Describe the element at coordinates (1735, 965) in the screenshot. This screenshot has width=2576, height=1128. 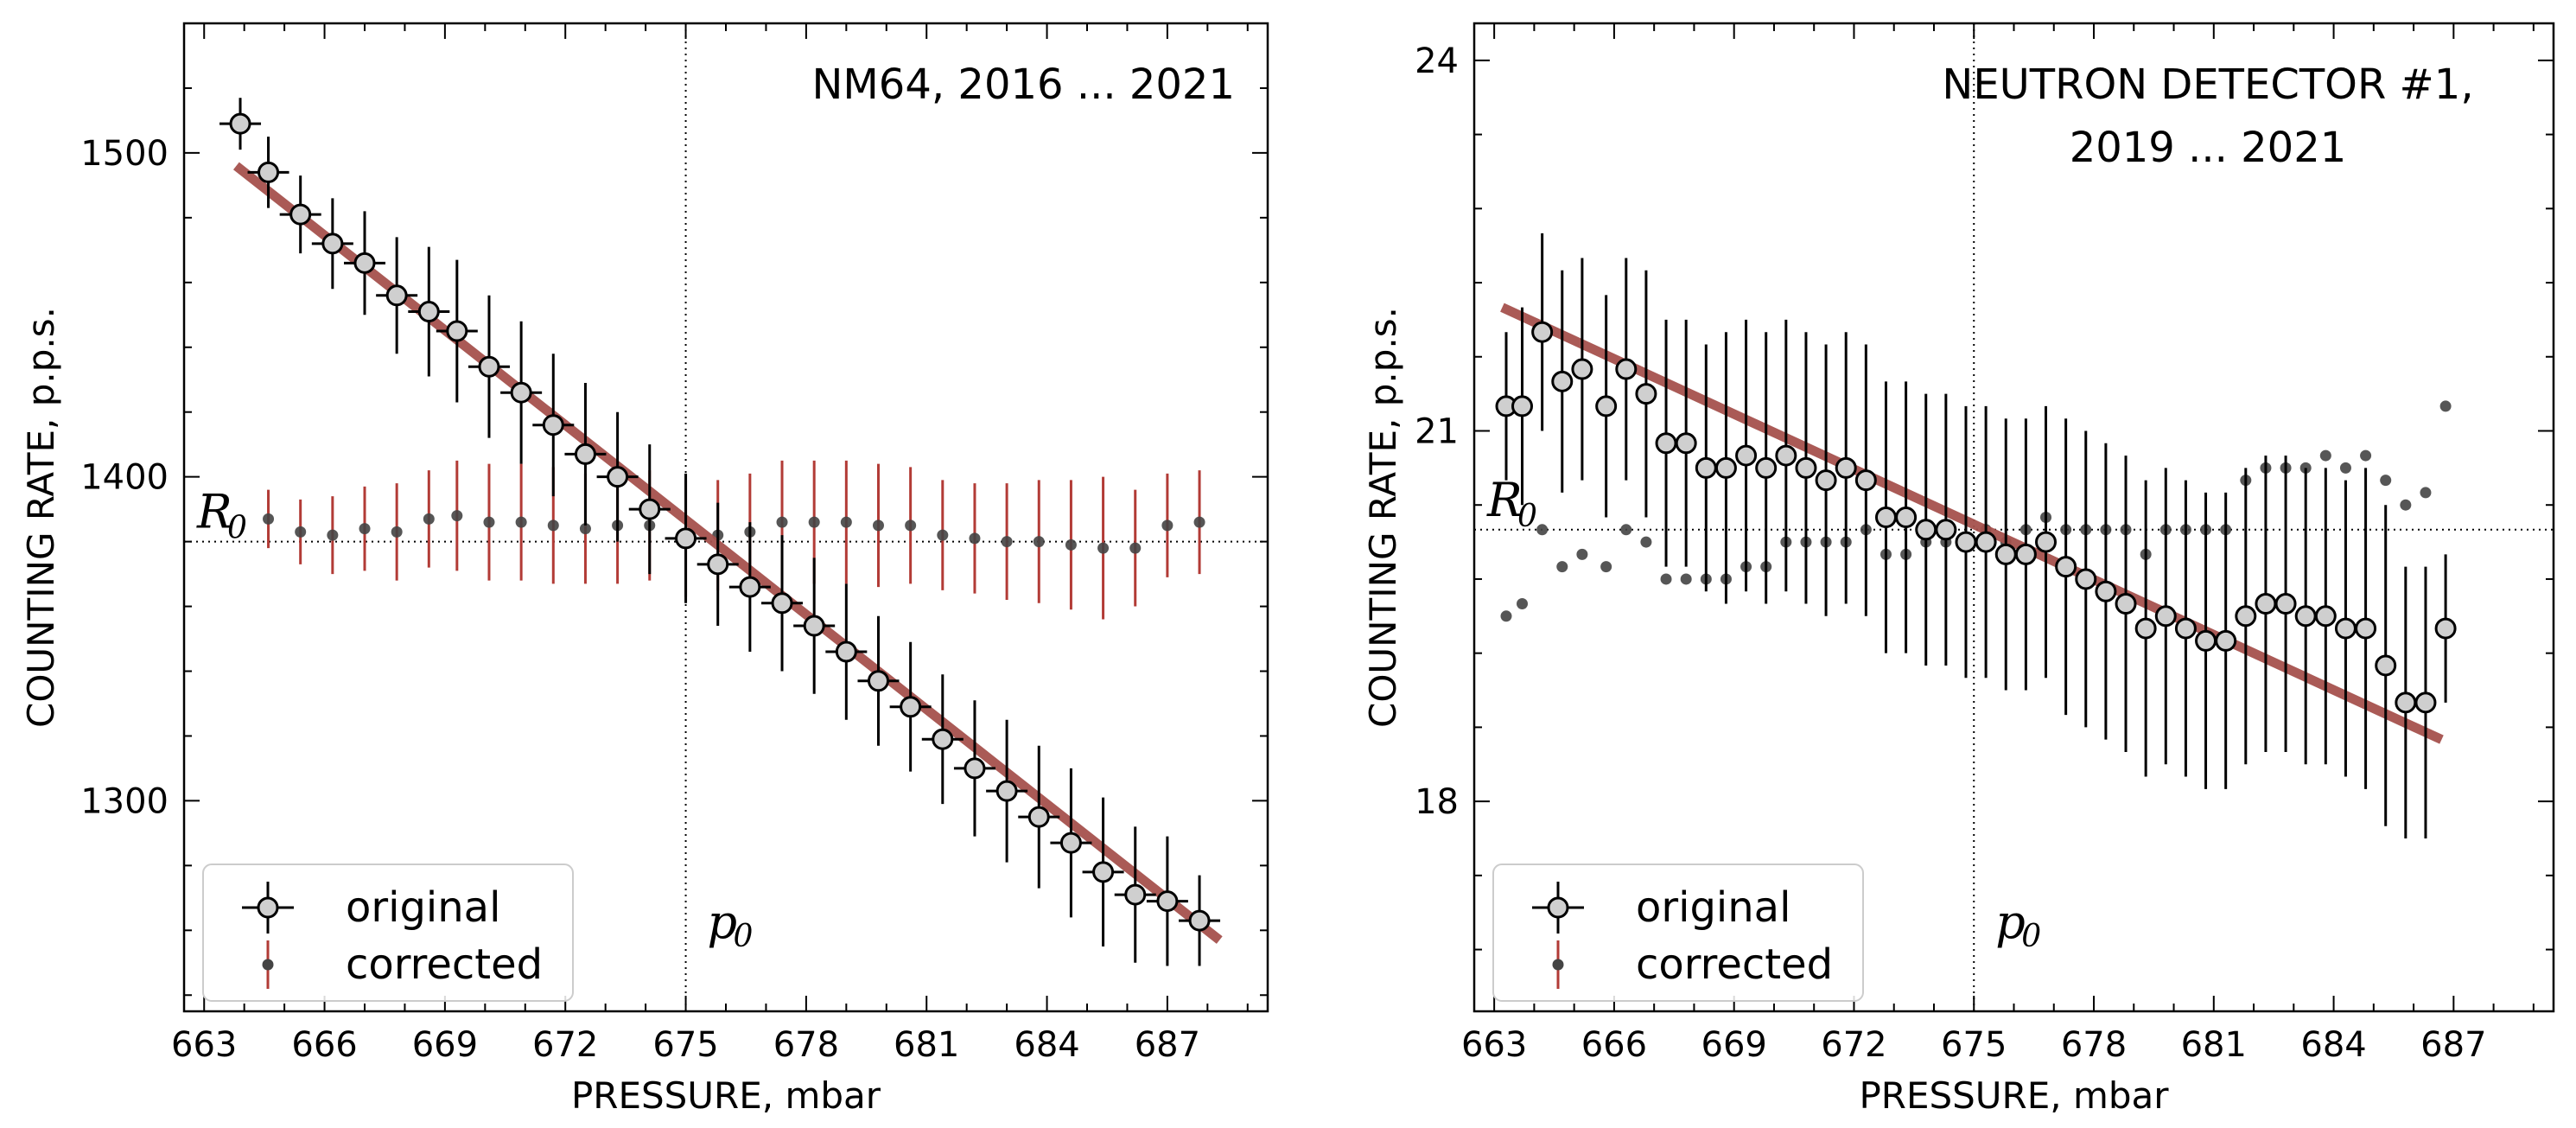
I see `right-legend-corrected-label: corrected` at that location.